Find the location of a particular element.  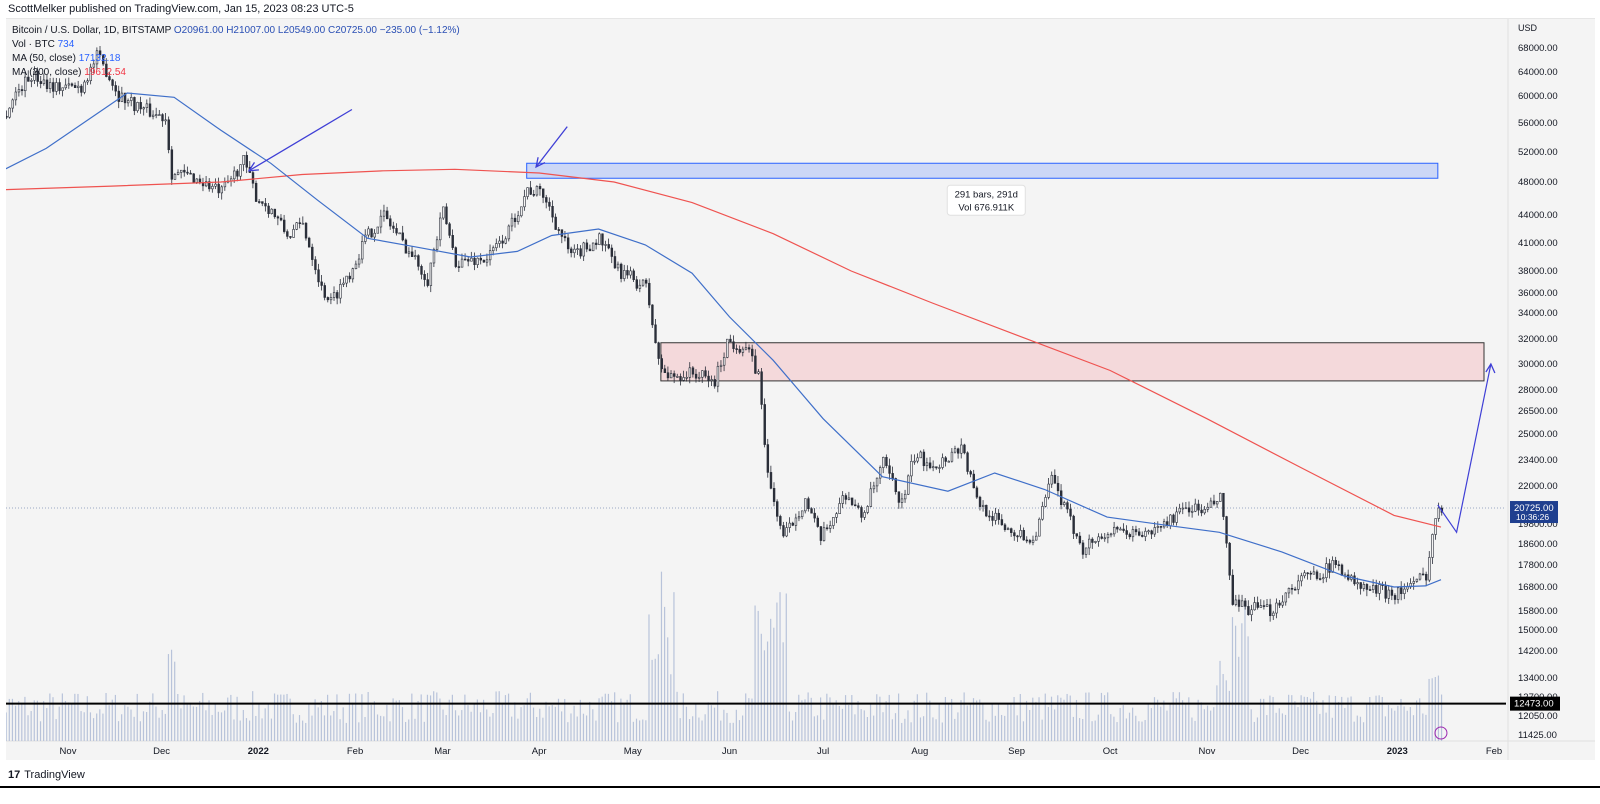

legend-volume-row: Vol · BTC 734 is located at coordinates (236, 45).